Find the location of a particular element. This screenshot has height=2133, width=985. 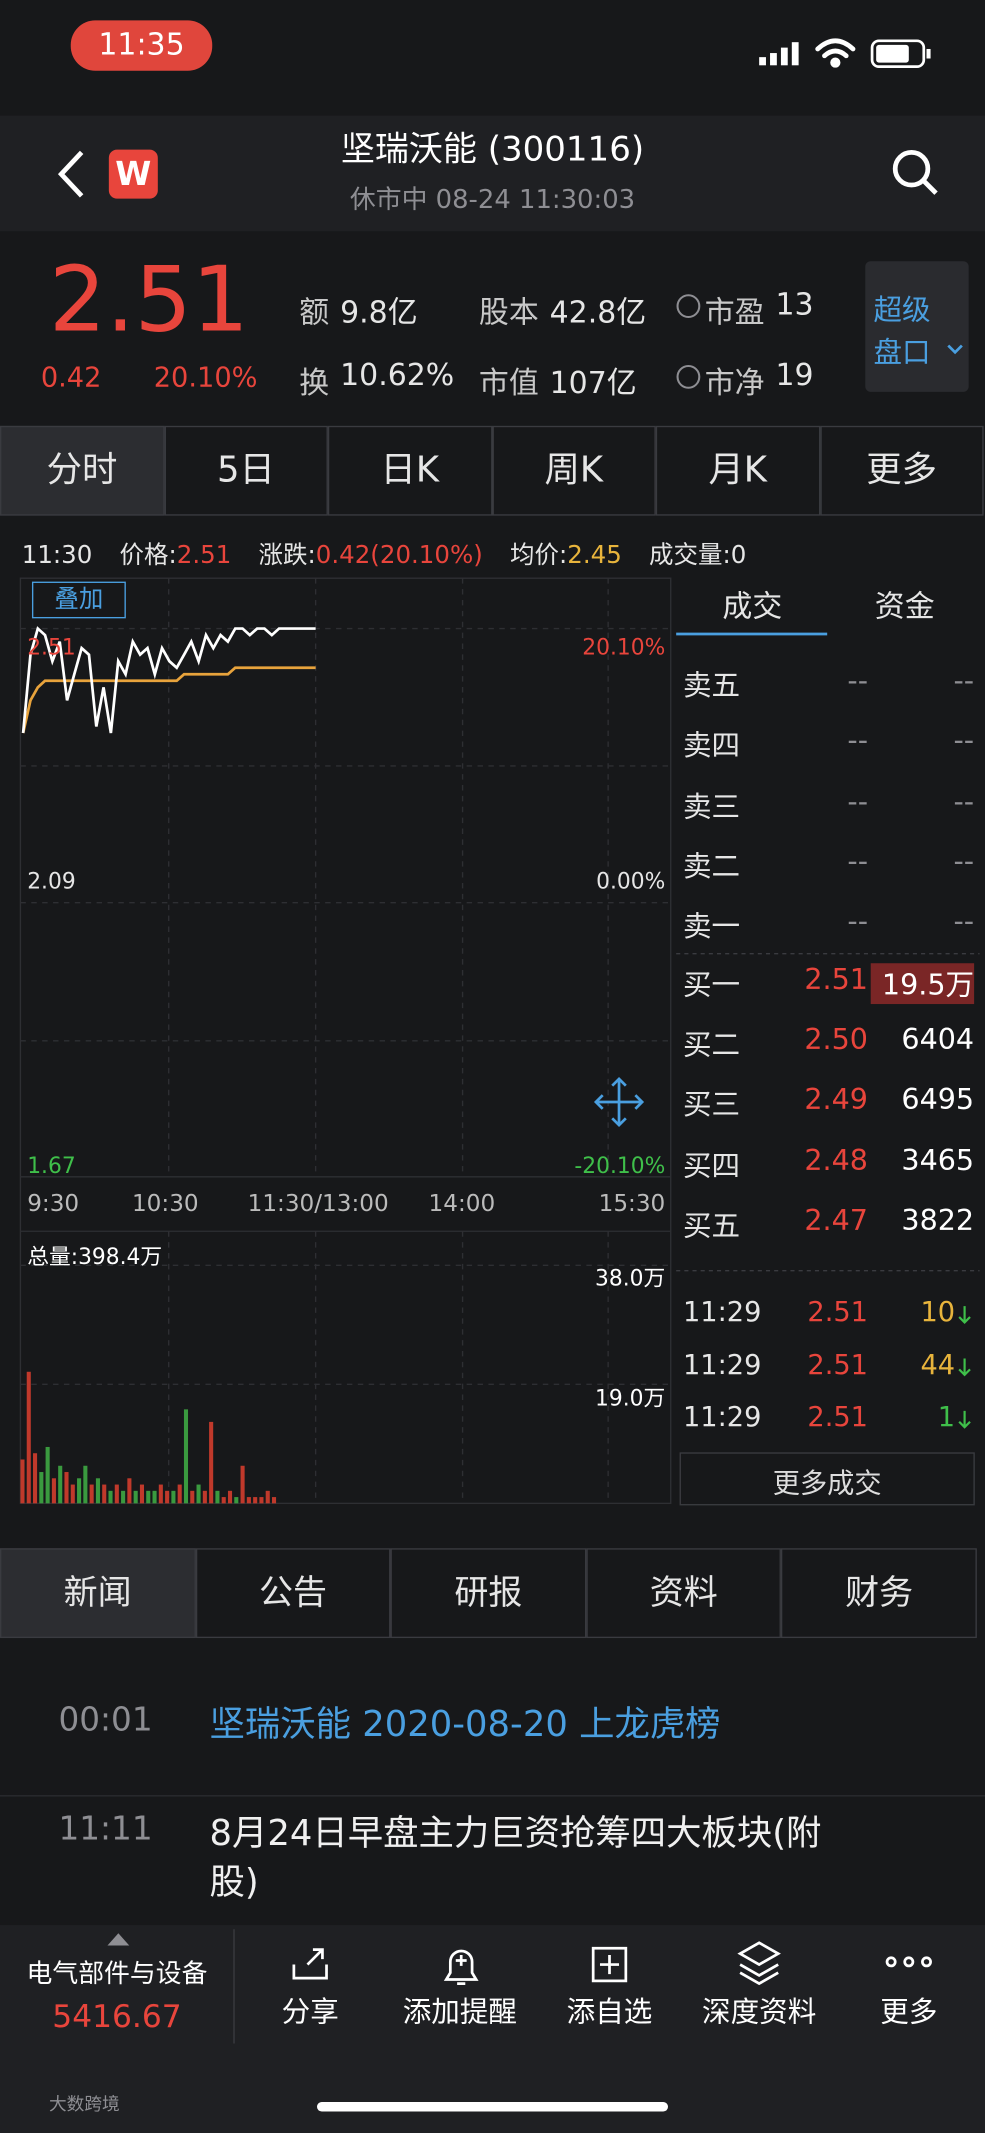

period-tab: 周K is located at coordinates (573, 470).